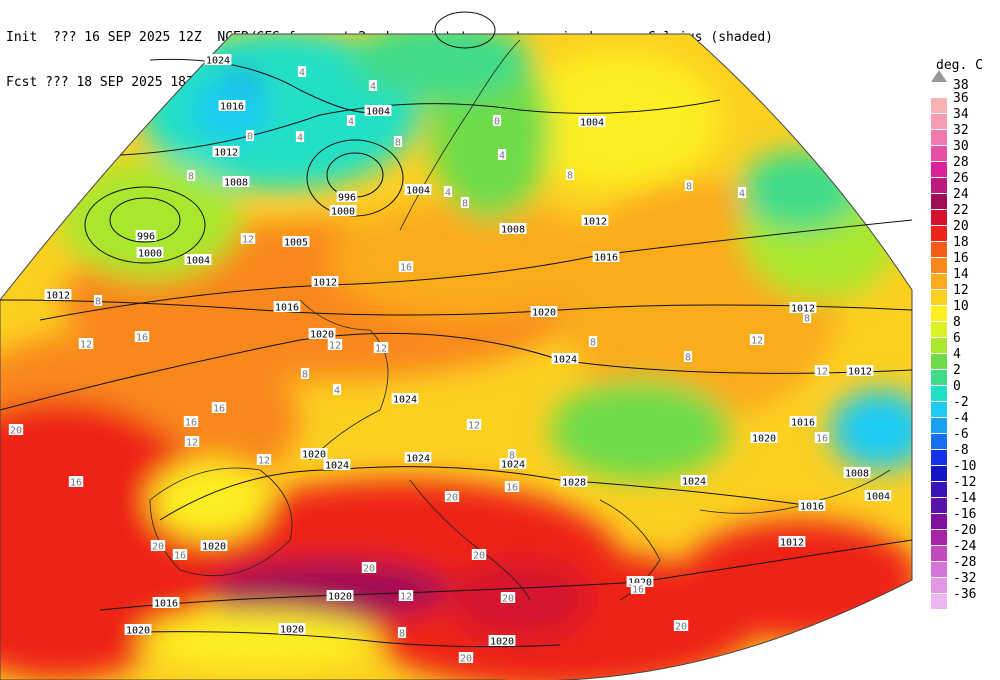 The width and height of the screenshot is (1000, 680). Describe the element at coordinates (961, 242) in the screenshot. I see `legend-label: 18` at that location.